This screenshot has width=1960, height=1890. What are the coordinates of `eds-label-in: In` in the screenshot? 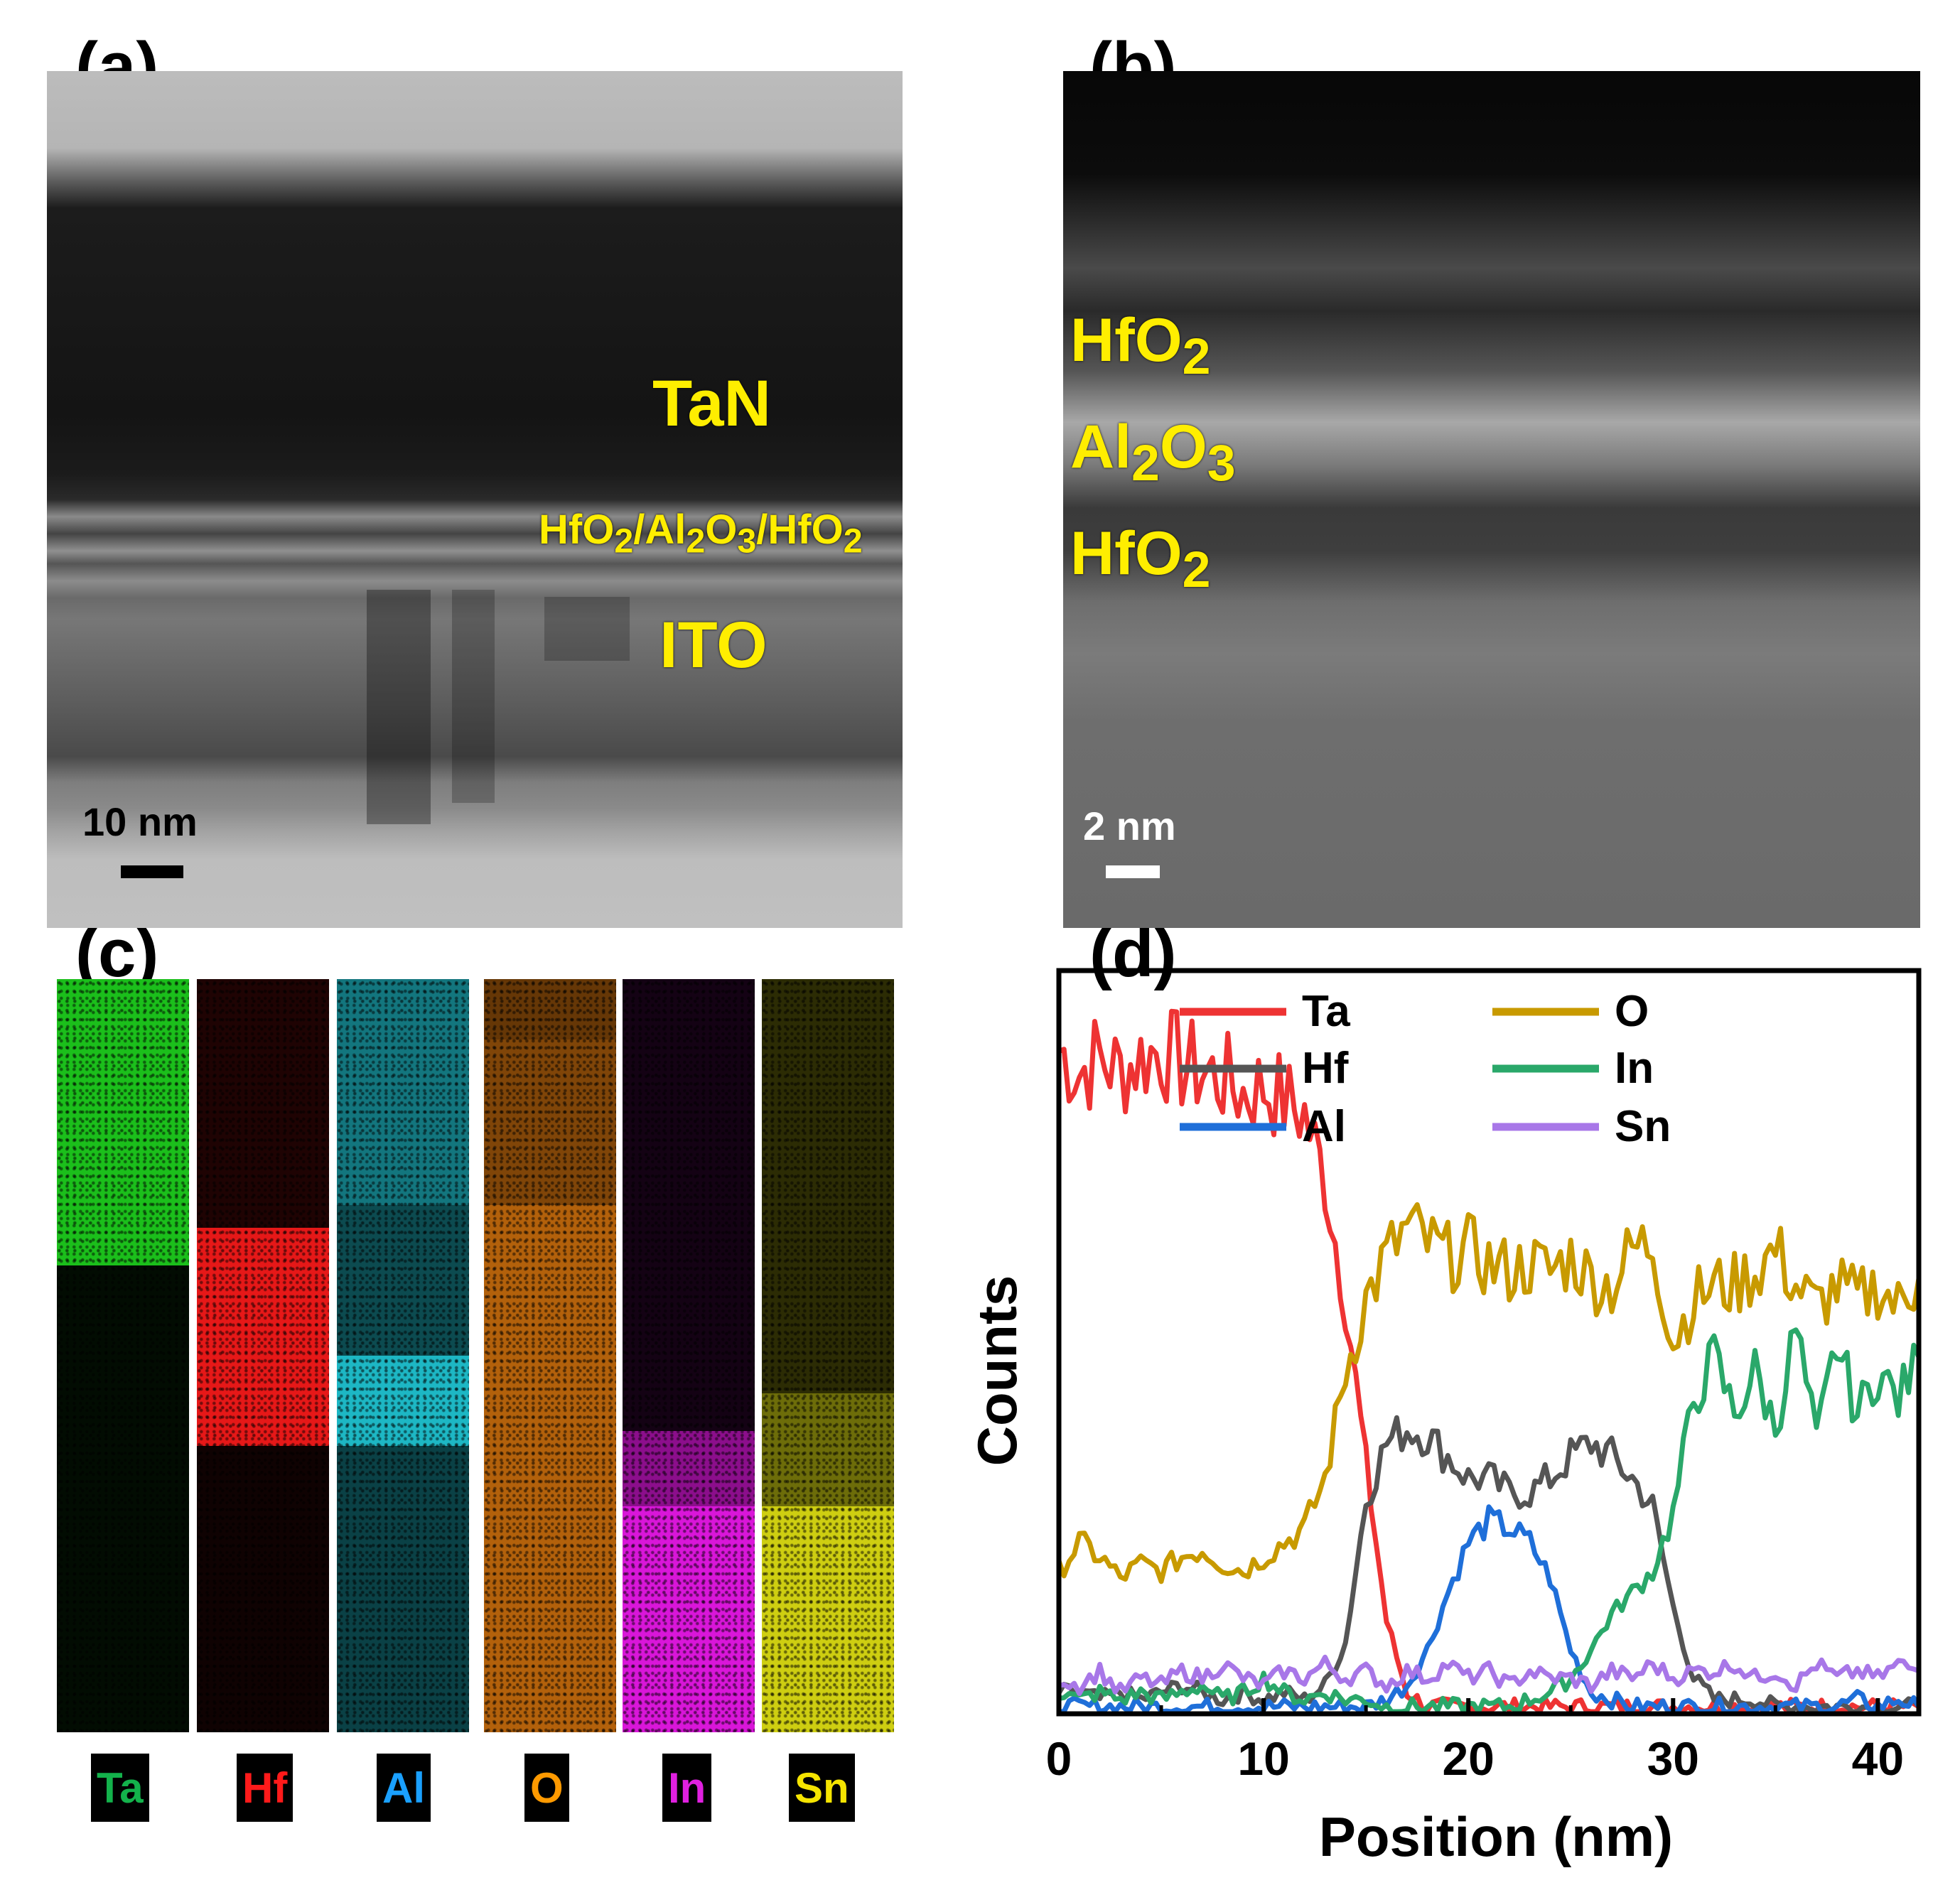 It's located at (687, 1788).